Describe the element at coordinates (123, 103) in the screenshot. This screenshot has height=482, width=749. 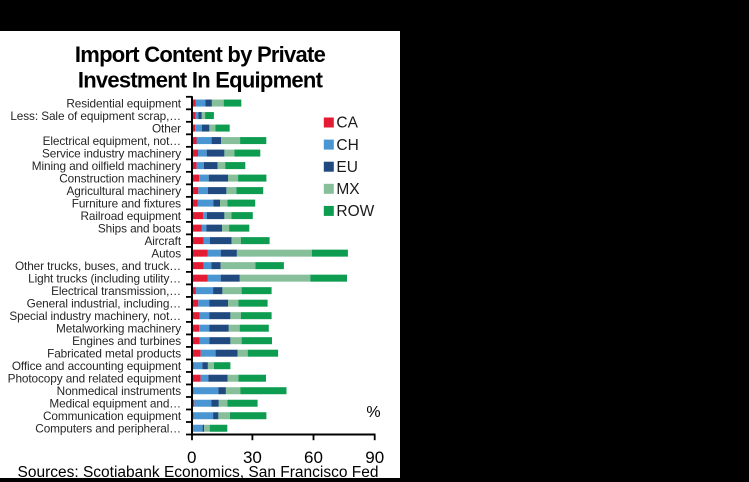
I see `svg-text: Residential equipment` at that location.